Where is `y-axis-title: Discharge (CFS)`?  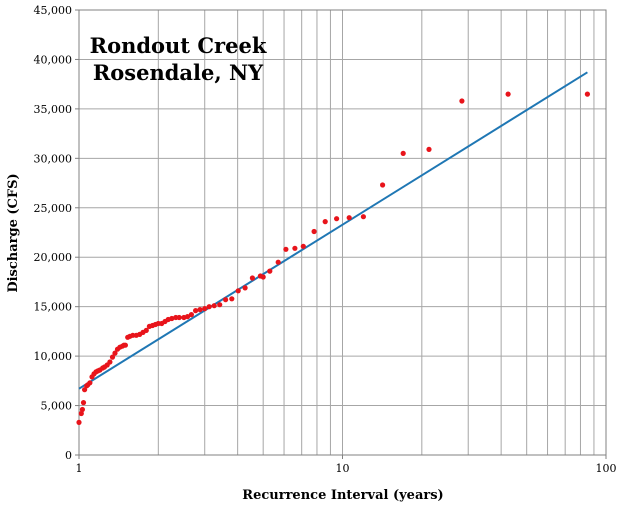
y-axis-title: Discharge (CFS) is located at coordinates (13, 232).